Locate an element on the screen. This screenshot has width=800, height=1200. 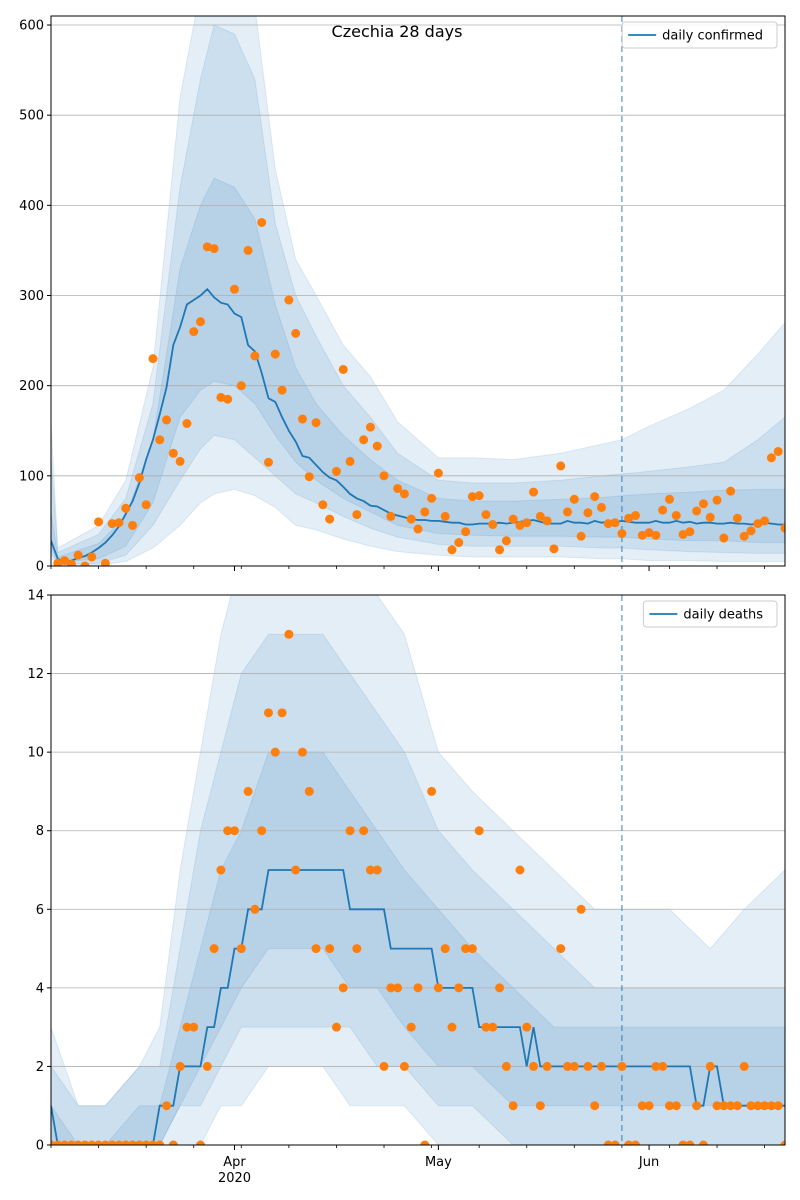
y-tick-label: 6 is located at coordinates (40, 910).